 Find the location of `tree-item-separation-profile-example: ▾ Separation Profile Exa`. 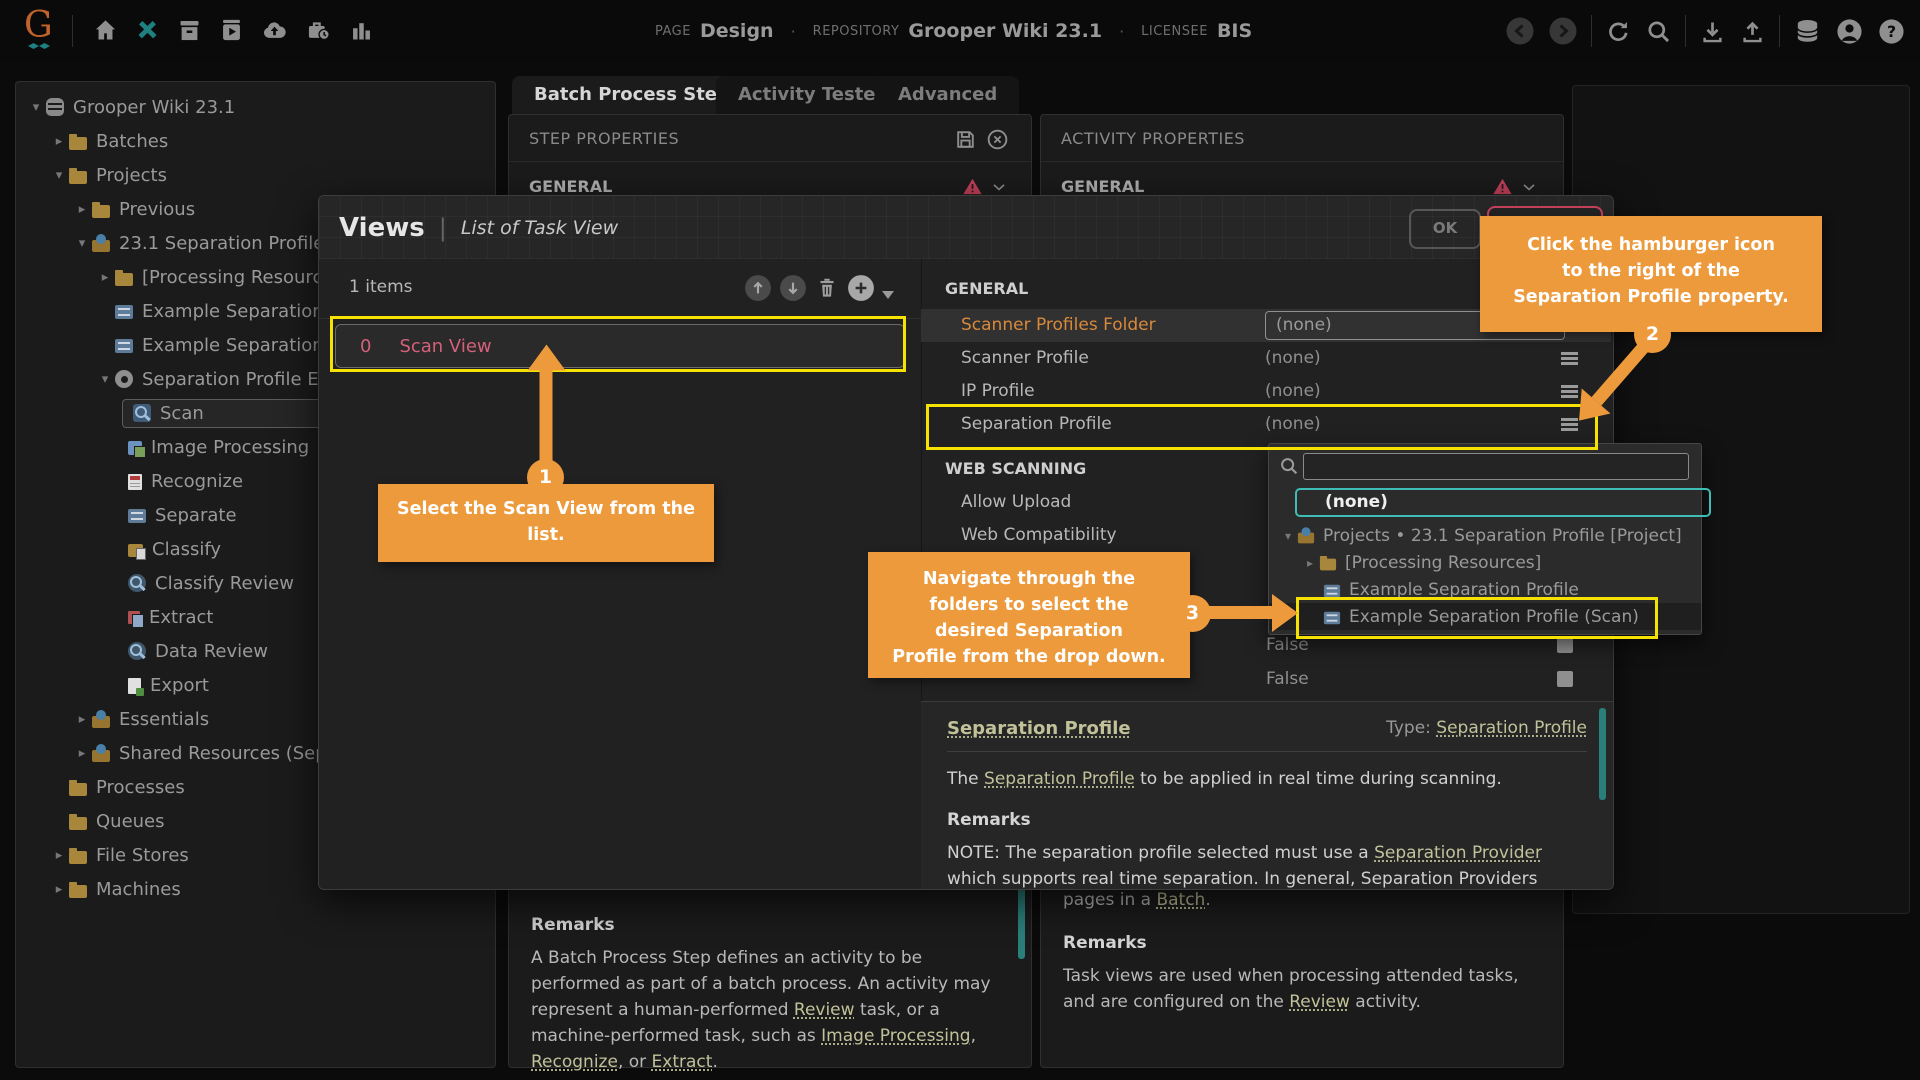

tree-item-separation-profile-example: ▾ Separation Profile Exa is located at coordinates (255, 379).